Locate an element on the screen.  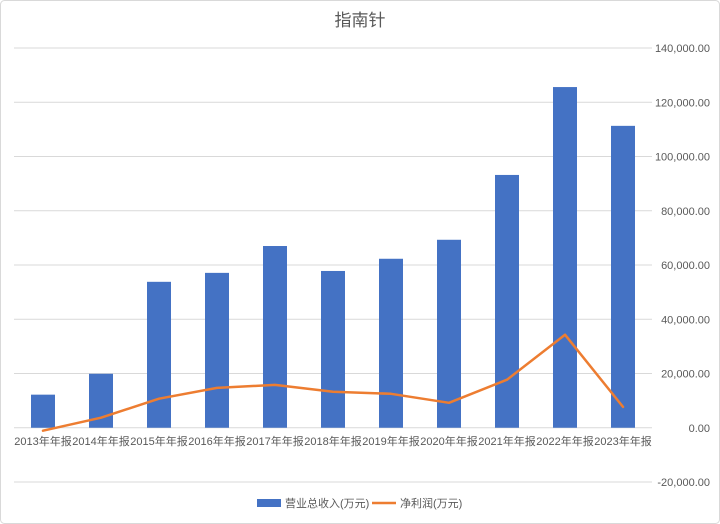
x-category-label: 2018年年报 is located at coordinates (332, 441).